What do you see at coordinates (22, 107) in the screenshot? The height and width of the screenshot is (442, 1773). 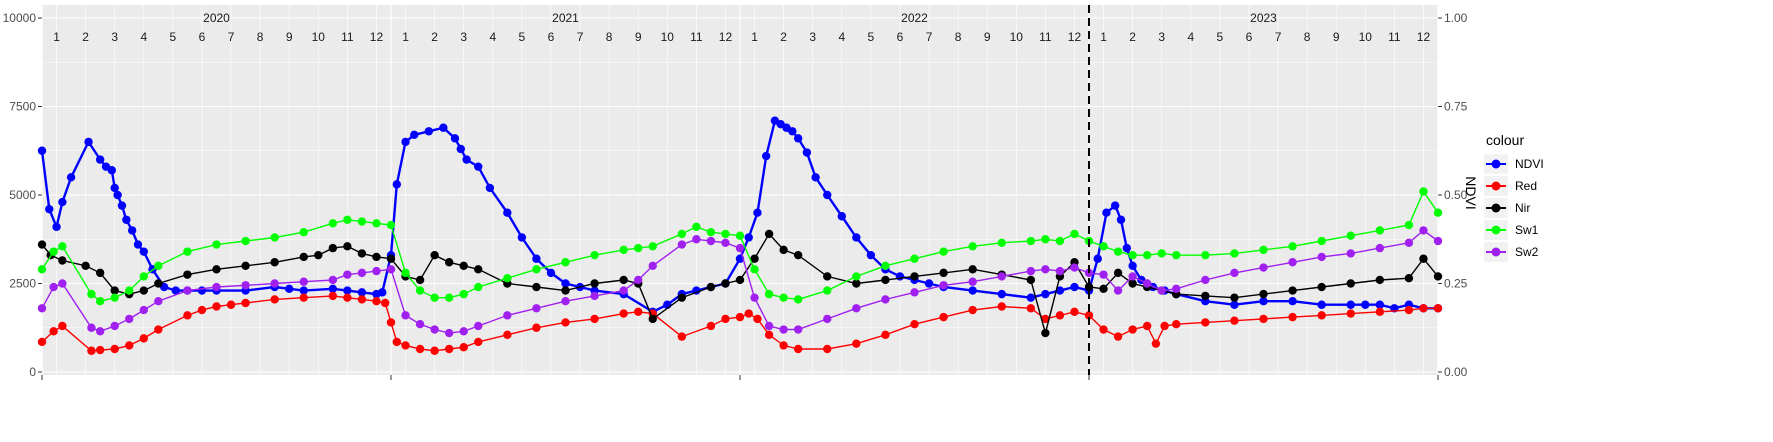 I see `y-tick-label: 7500` at bounding box center [22, 107].